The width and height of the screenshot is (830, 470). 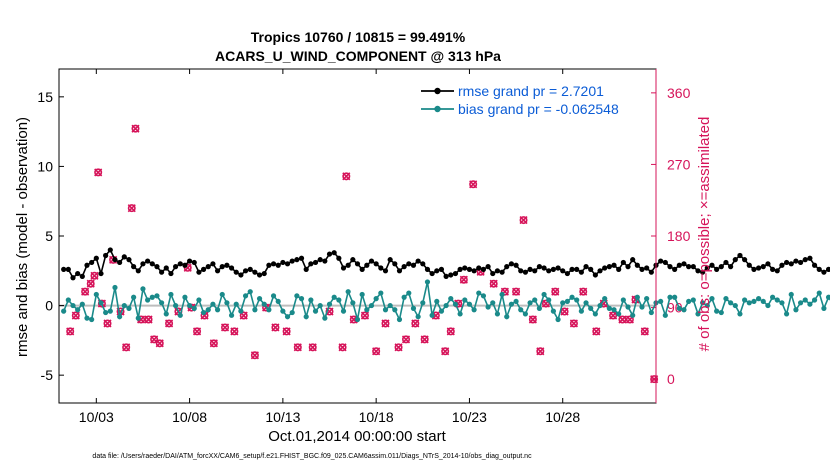 What do you see at coordinates (704, 234) in the screenshot?
I see `y-axis-right-label: # of obs: o=possible; ×=assimilated` at bounding box center [704, 234].